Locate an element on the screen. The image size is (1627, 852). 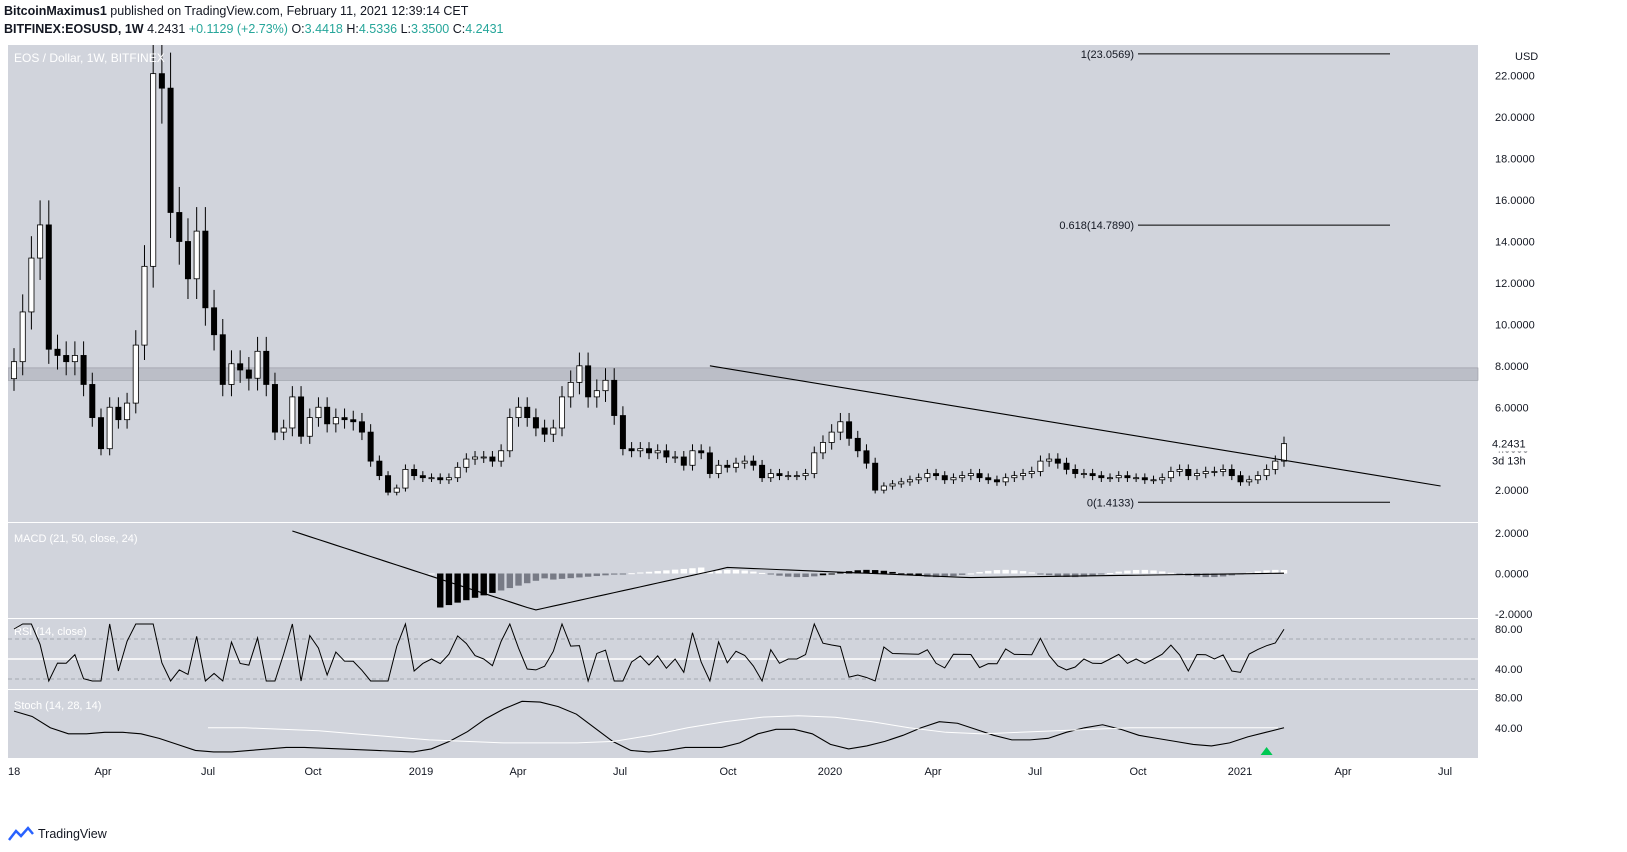
author-name: BitcoinMaximus1 is located at coordinates (55, 11).